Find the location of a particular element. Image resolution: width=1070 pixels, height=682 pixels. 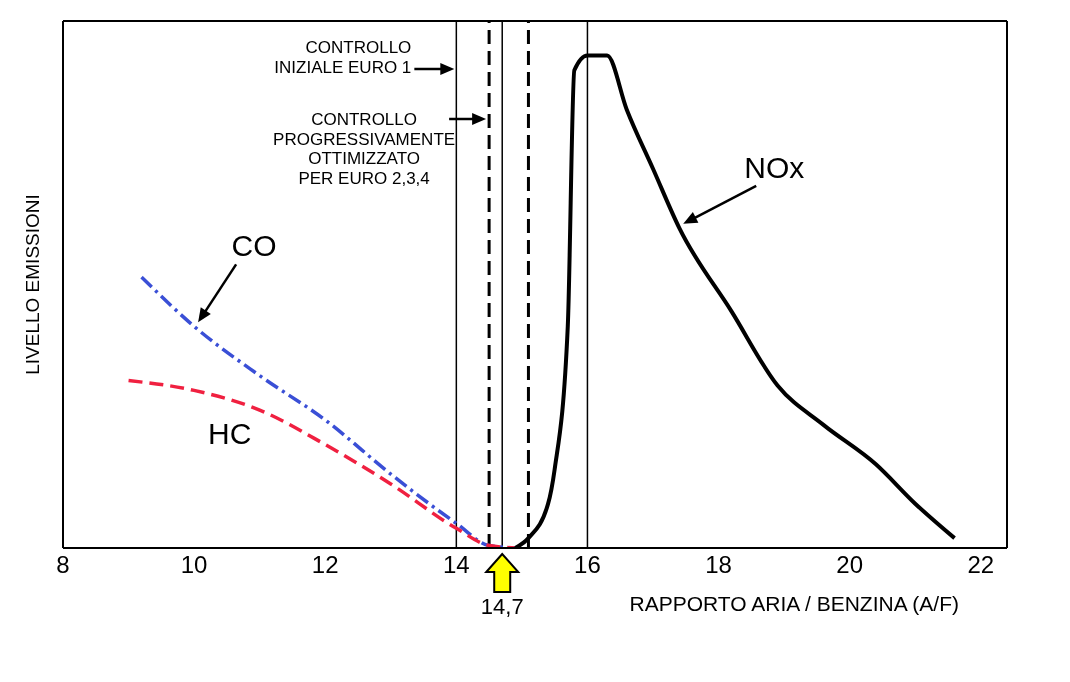

ref-line-label: CONTROLLO PROGRESSIVAMENTE OTTIMIZZATO PER EURO 2,3,4 is located at coordinates (364, 149).